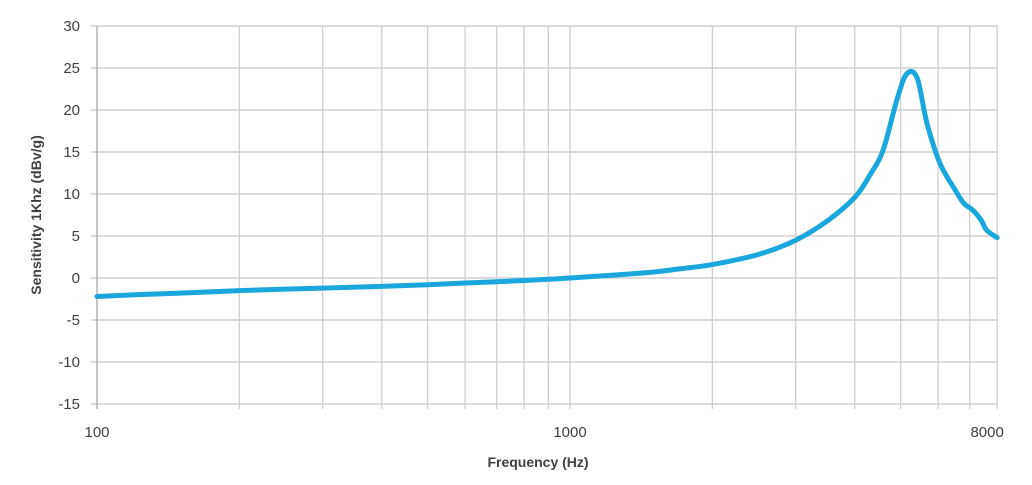 This screenshot has width=1032, height=485. What do you see at coordinates (73, 320) in the screenshot?
I see `y-tick-label: -5` at bounding box center [73, 320].